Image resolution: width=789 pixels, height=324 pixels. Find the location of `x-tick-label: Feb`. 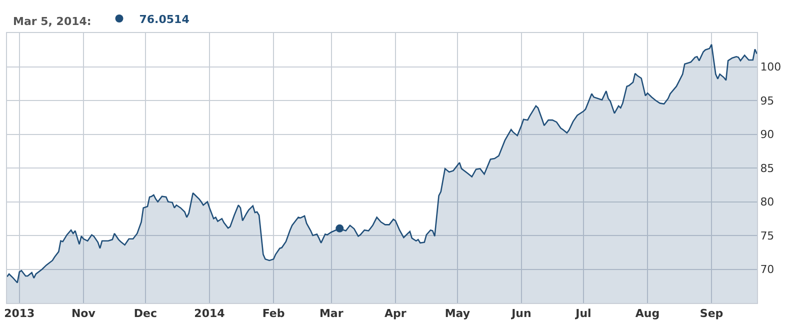

x-tick-label: Feb is located at coordinates (273, 313).